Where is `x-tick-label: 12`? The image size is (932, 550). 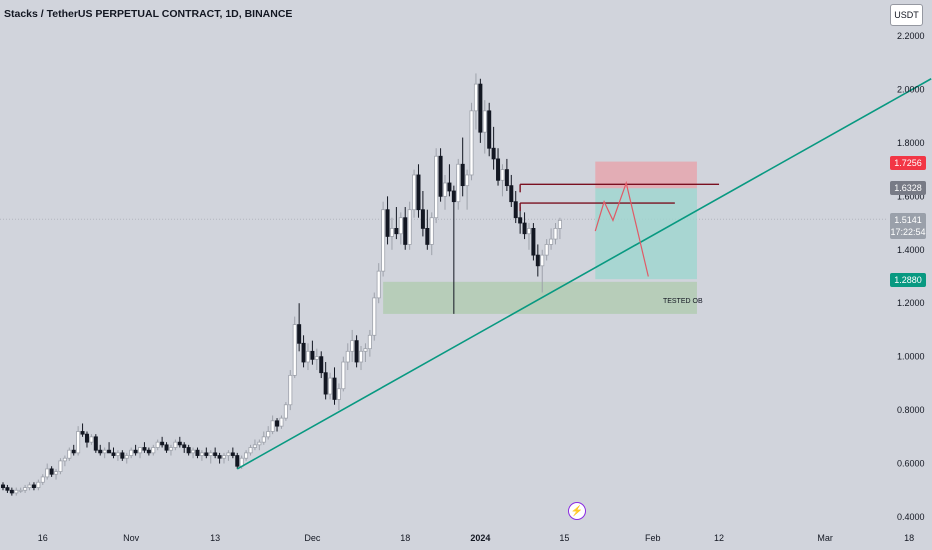 x-tick-label: 12 is located at coordinates (719, 538).